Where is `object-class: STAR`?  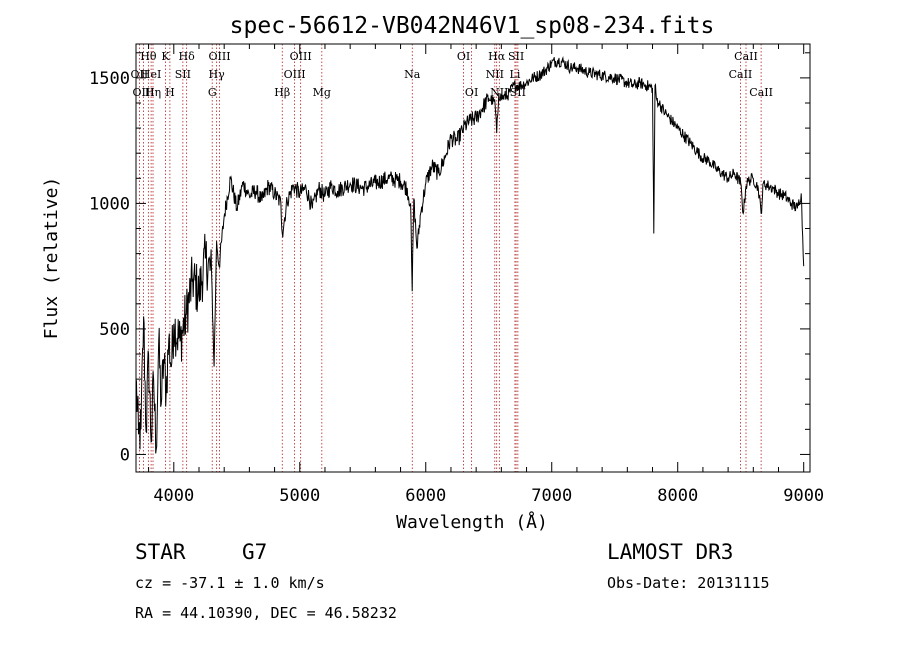 object-class: STAR is located at coordinates (160, 552).